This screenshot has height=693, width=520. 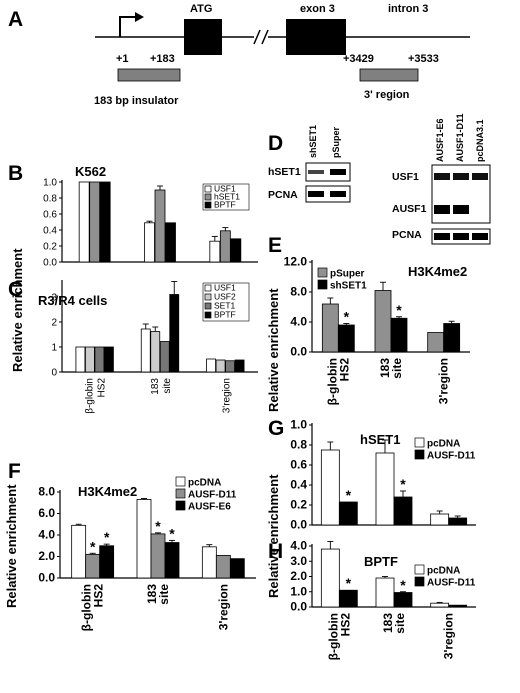 I want to click on panel-letter-d: D, so click(x=275, y=143).